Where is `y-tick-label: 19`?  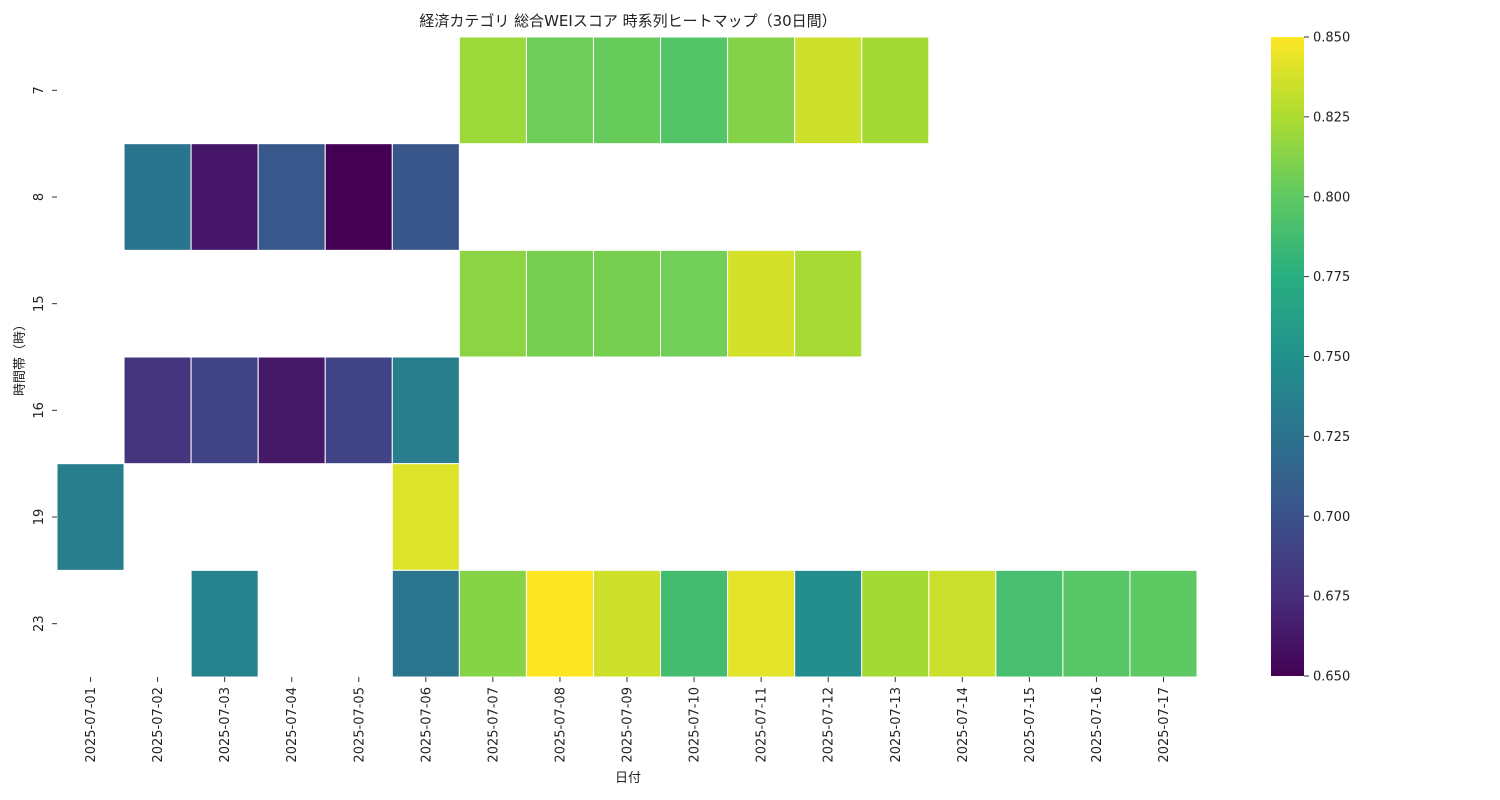
y-tick-label: 19 is located at coordinates (39, 517).